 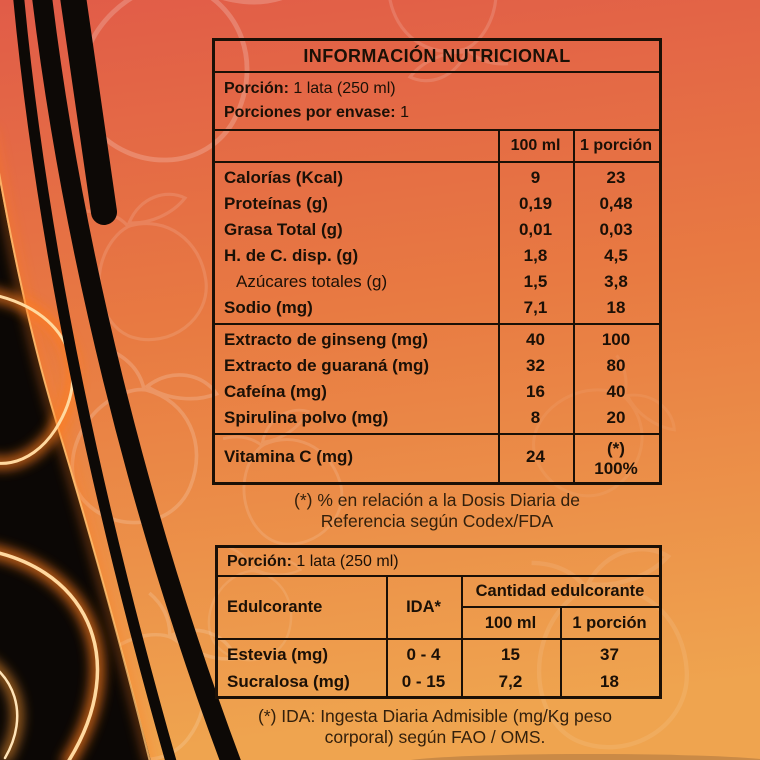 What do you see at coordinates (284, 177) in the screenshot?
I see `row-label: Calorías (Kcal)` at bounding box center [284, 177].